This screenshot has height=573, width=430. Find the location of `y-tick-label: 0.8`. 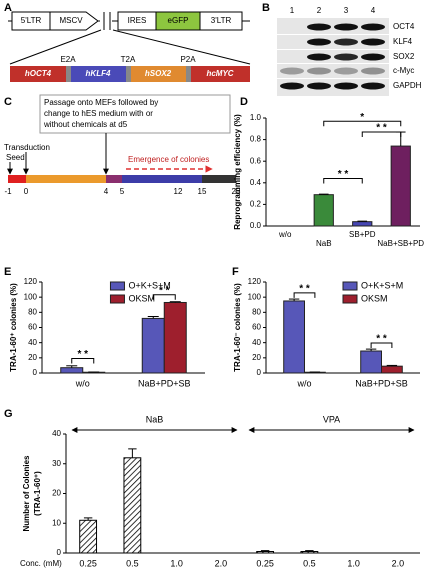

y-tick-label: 0.8 is located at coordinates (256, 139).